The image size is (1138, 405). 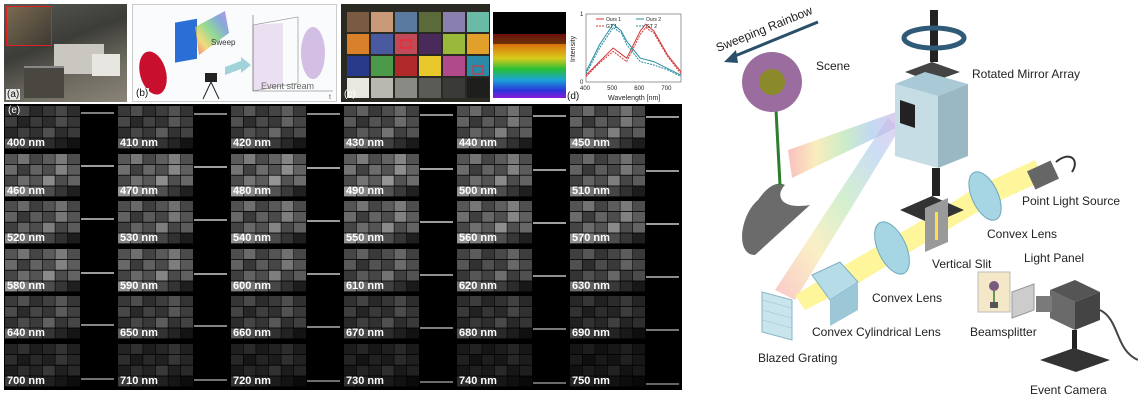 What do you see at coordinates (382, 22) in the screenshot?
I see `color-patch` at bounding box center [382, 22].